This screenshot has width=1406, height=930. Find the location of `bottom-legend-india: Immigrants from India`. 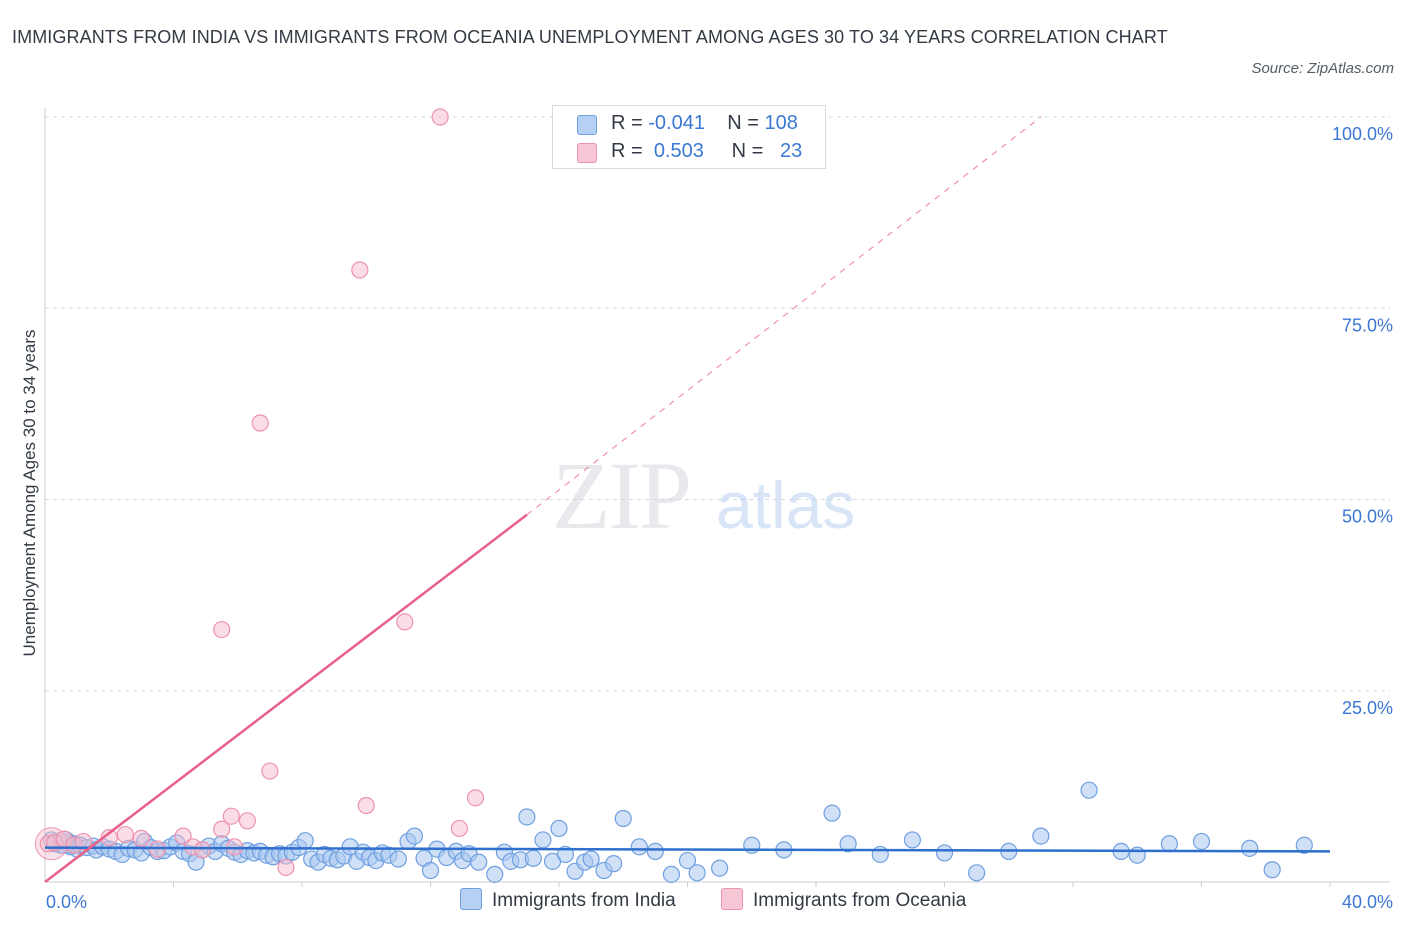

bottom-legend-india: Immigrants from India is located at coordinates (568, 901).